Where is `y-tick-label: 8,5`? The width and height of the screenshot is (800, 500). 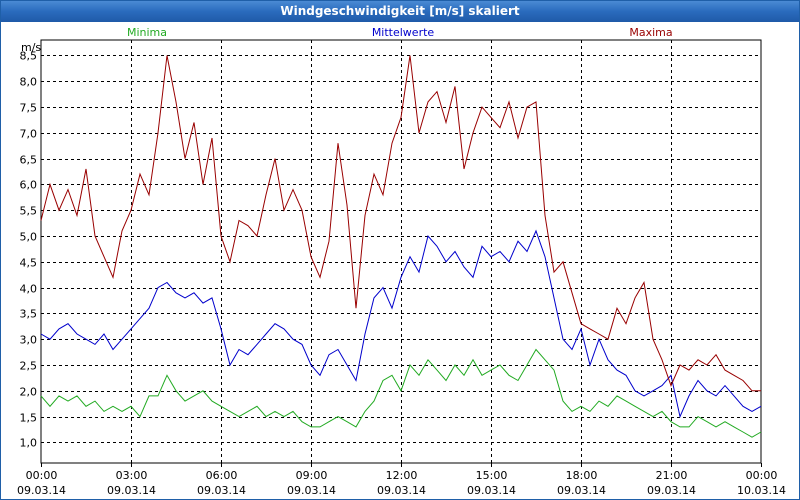
y-tick-label: 8,5 is located at coordinates (29, 56).